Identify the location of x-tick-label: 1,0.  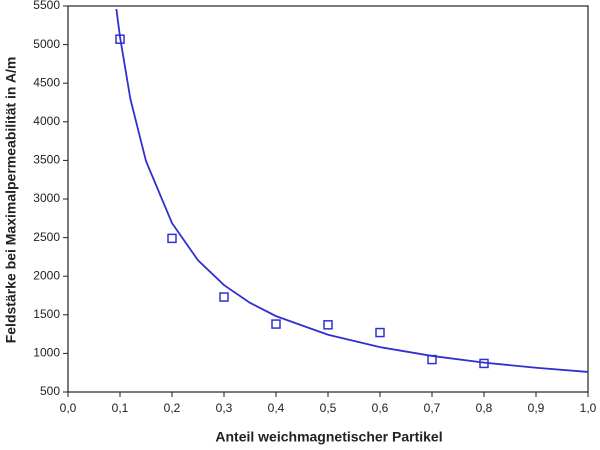
(588, 408).